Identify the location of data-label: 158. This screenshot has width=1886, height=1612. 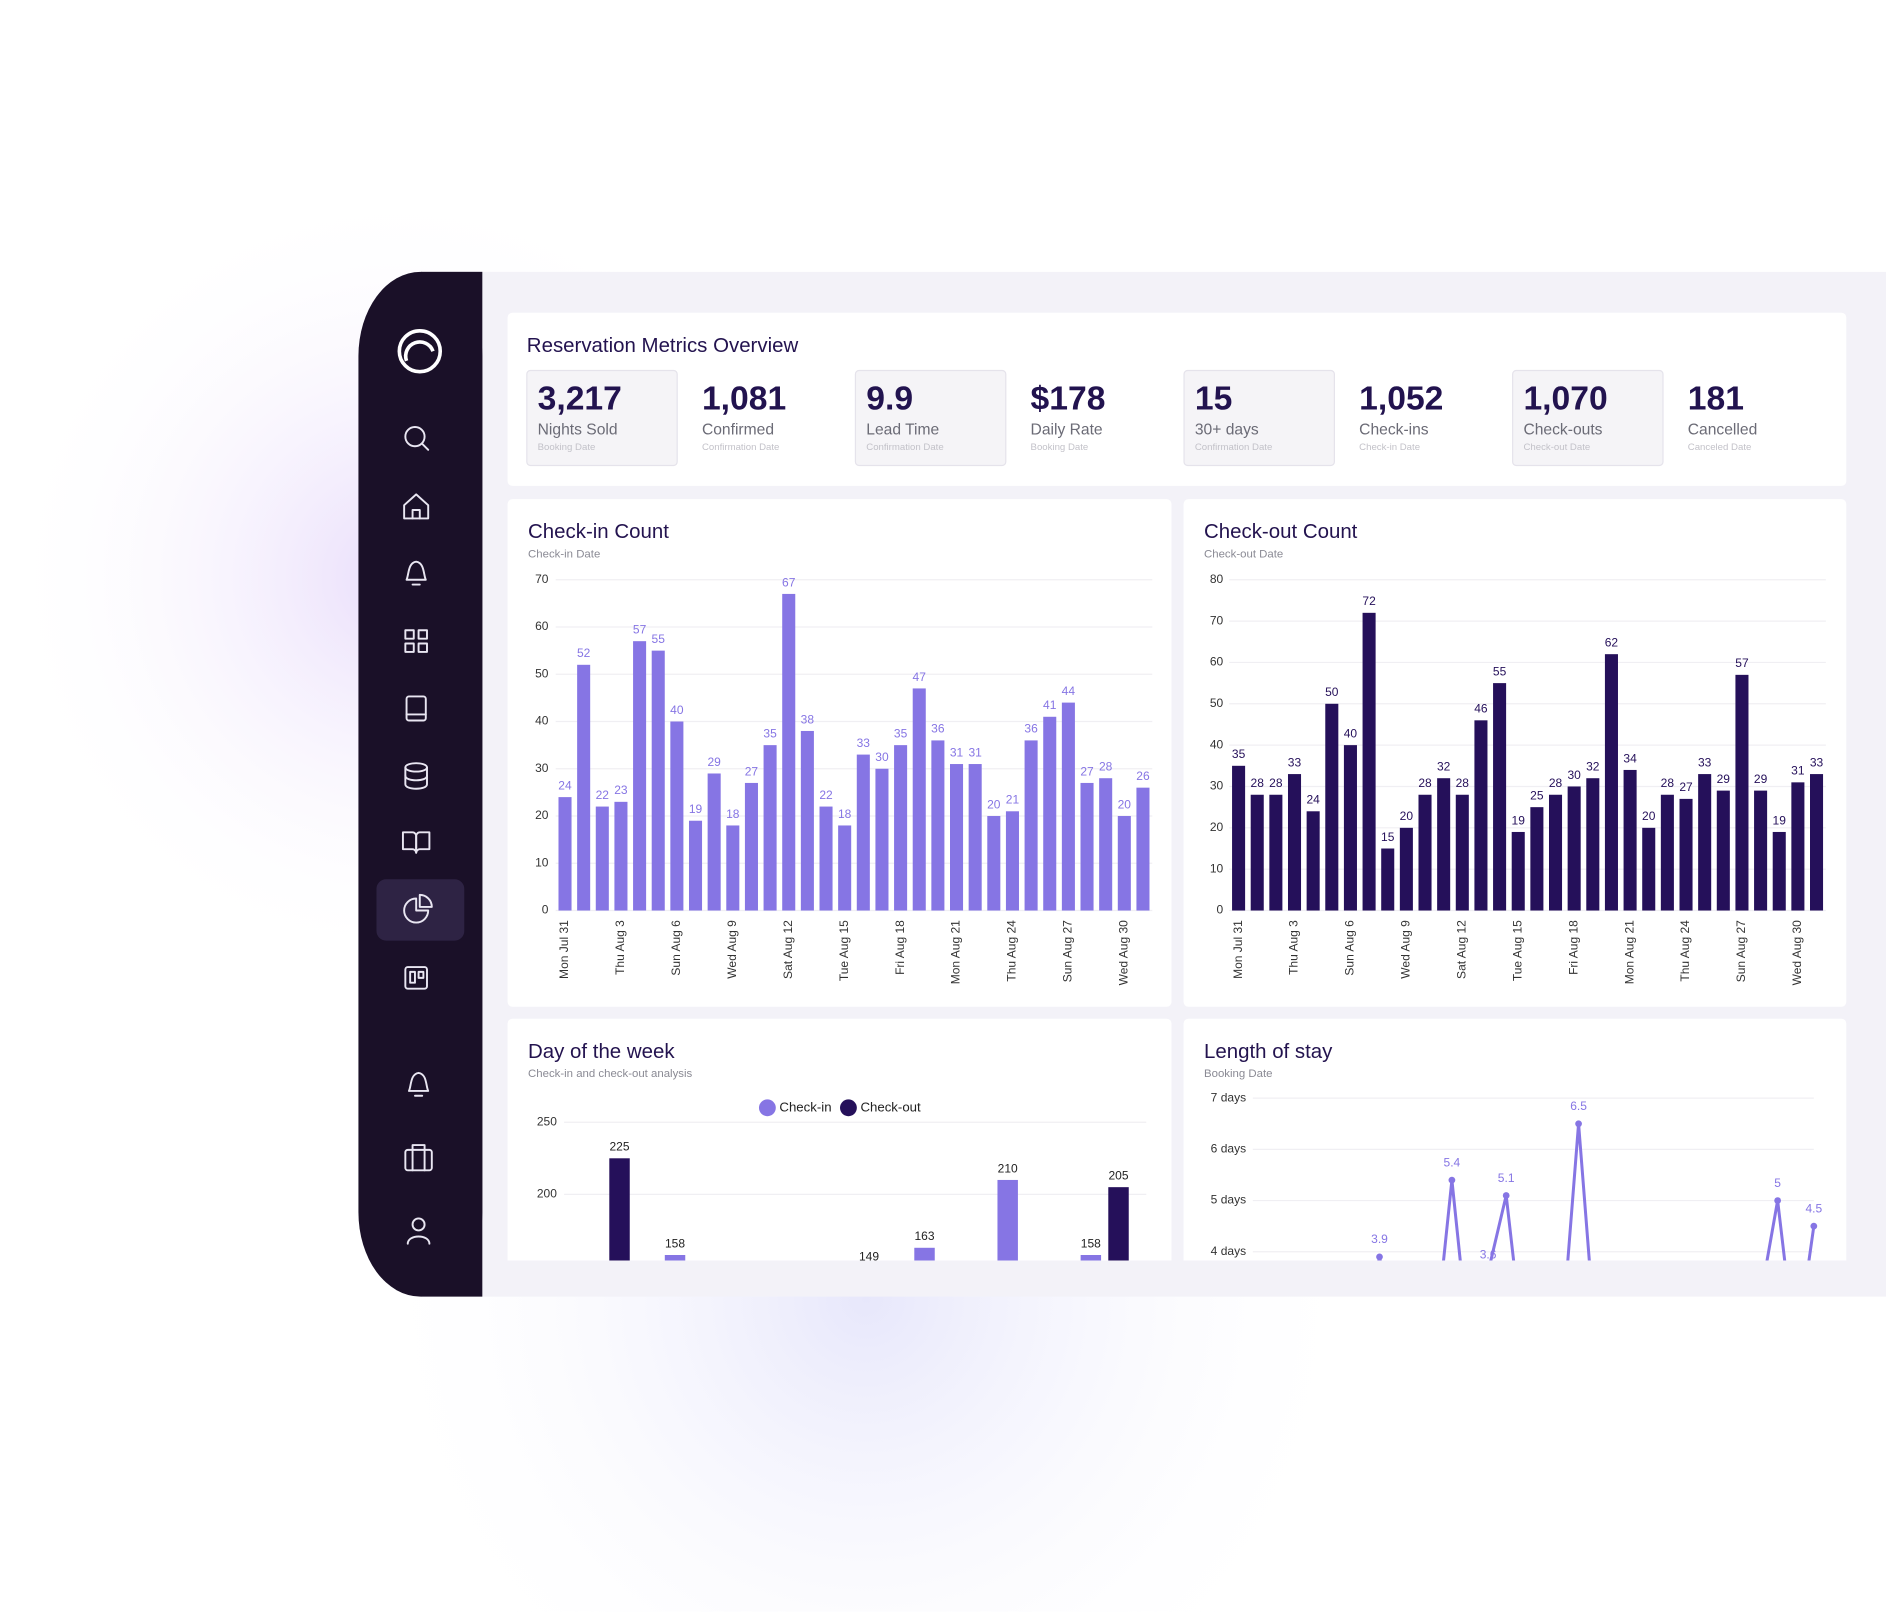
(675, 1243).